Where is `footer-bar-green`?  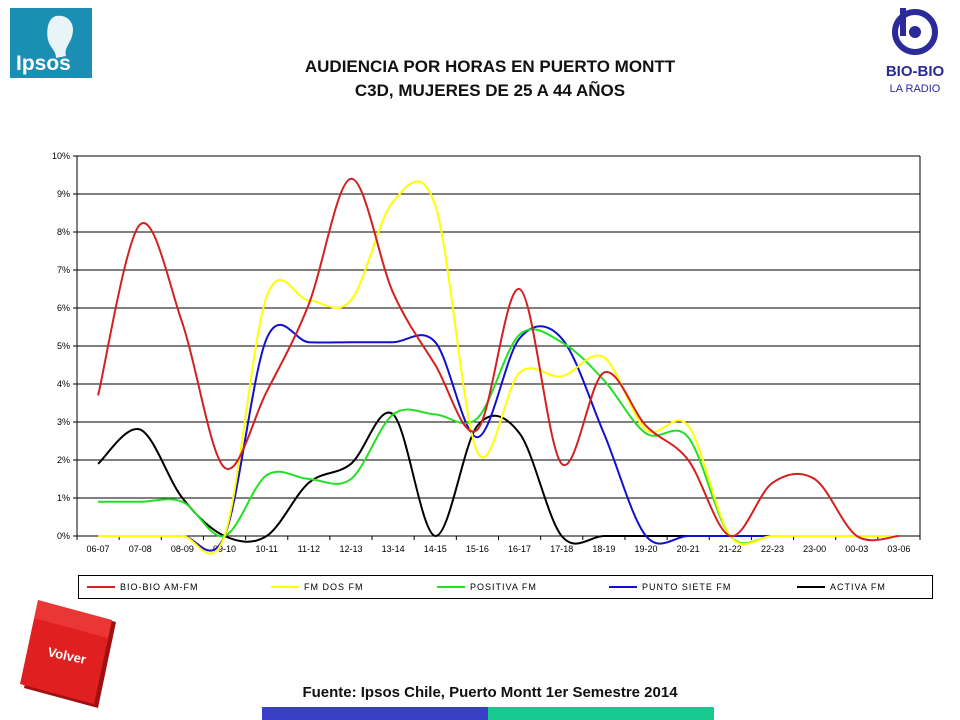 footer-bar-green is located at coordinates (601, 713).